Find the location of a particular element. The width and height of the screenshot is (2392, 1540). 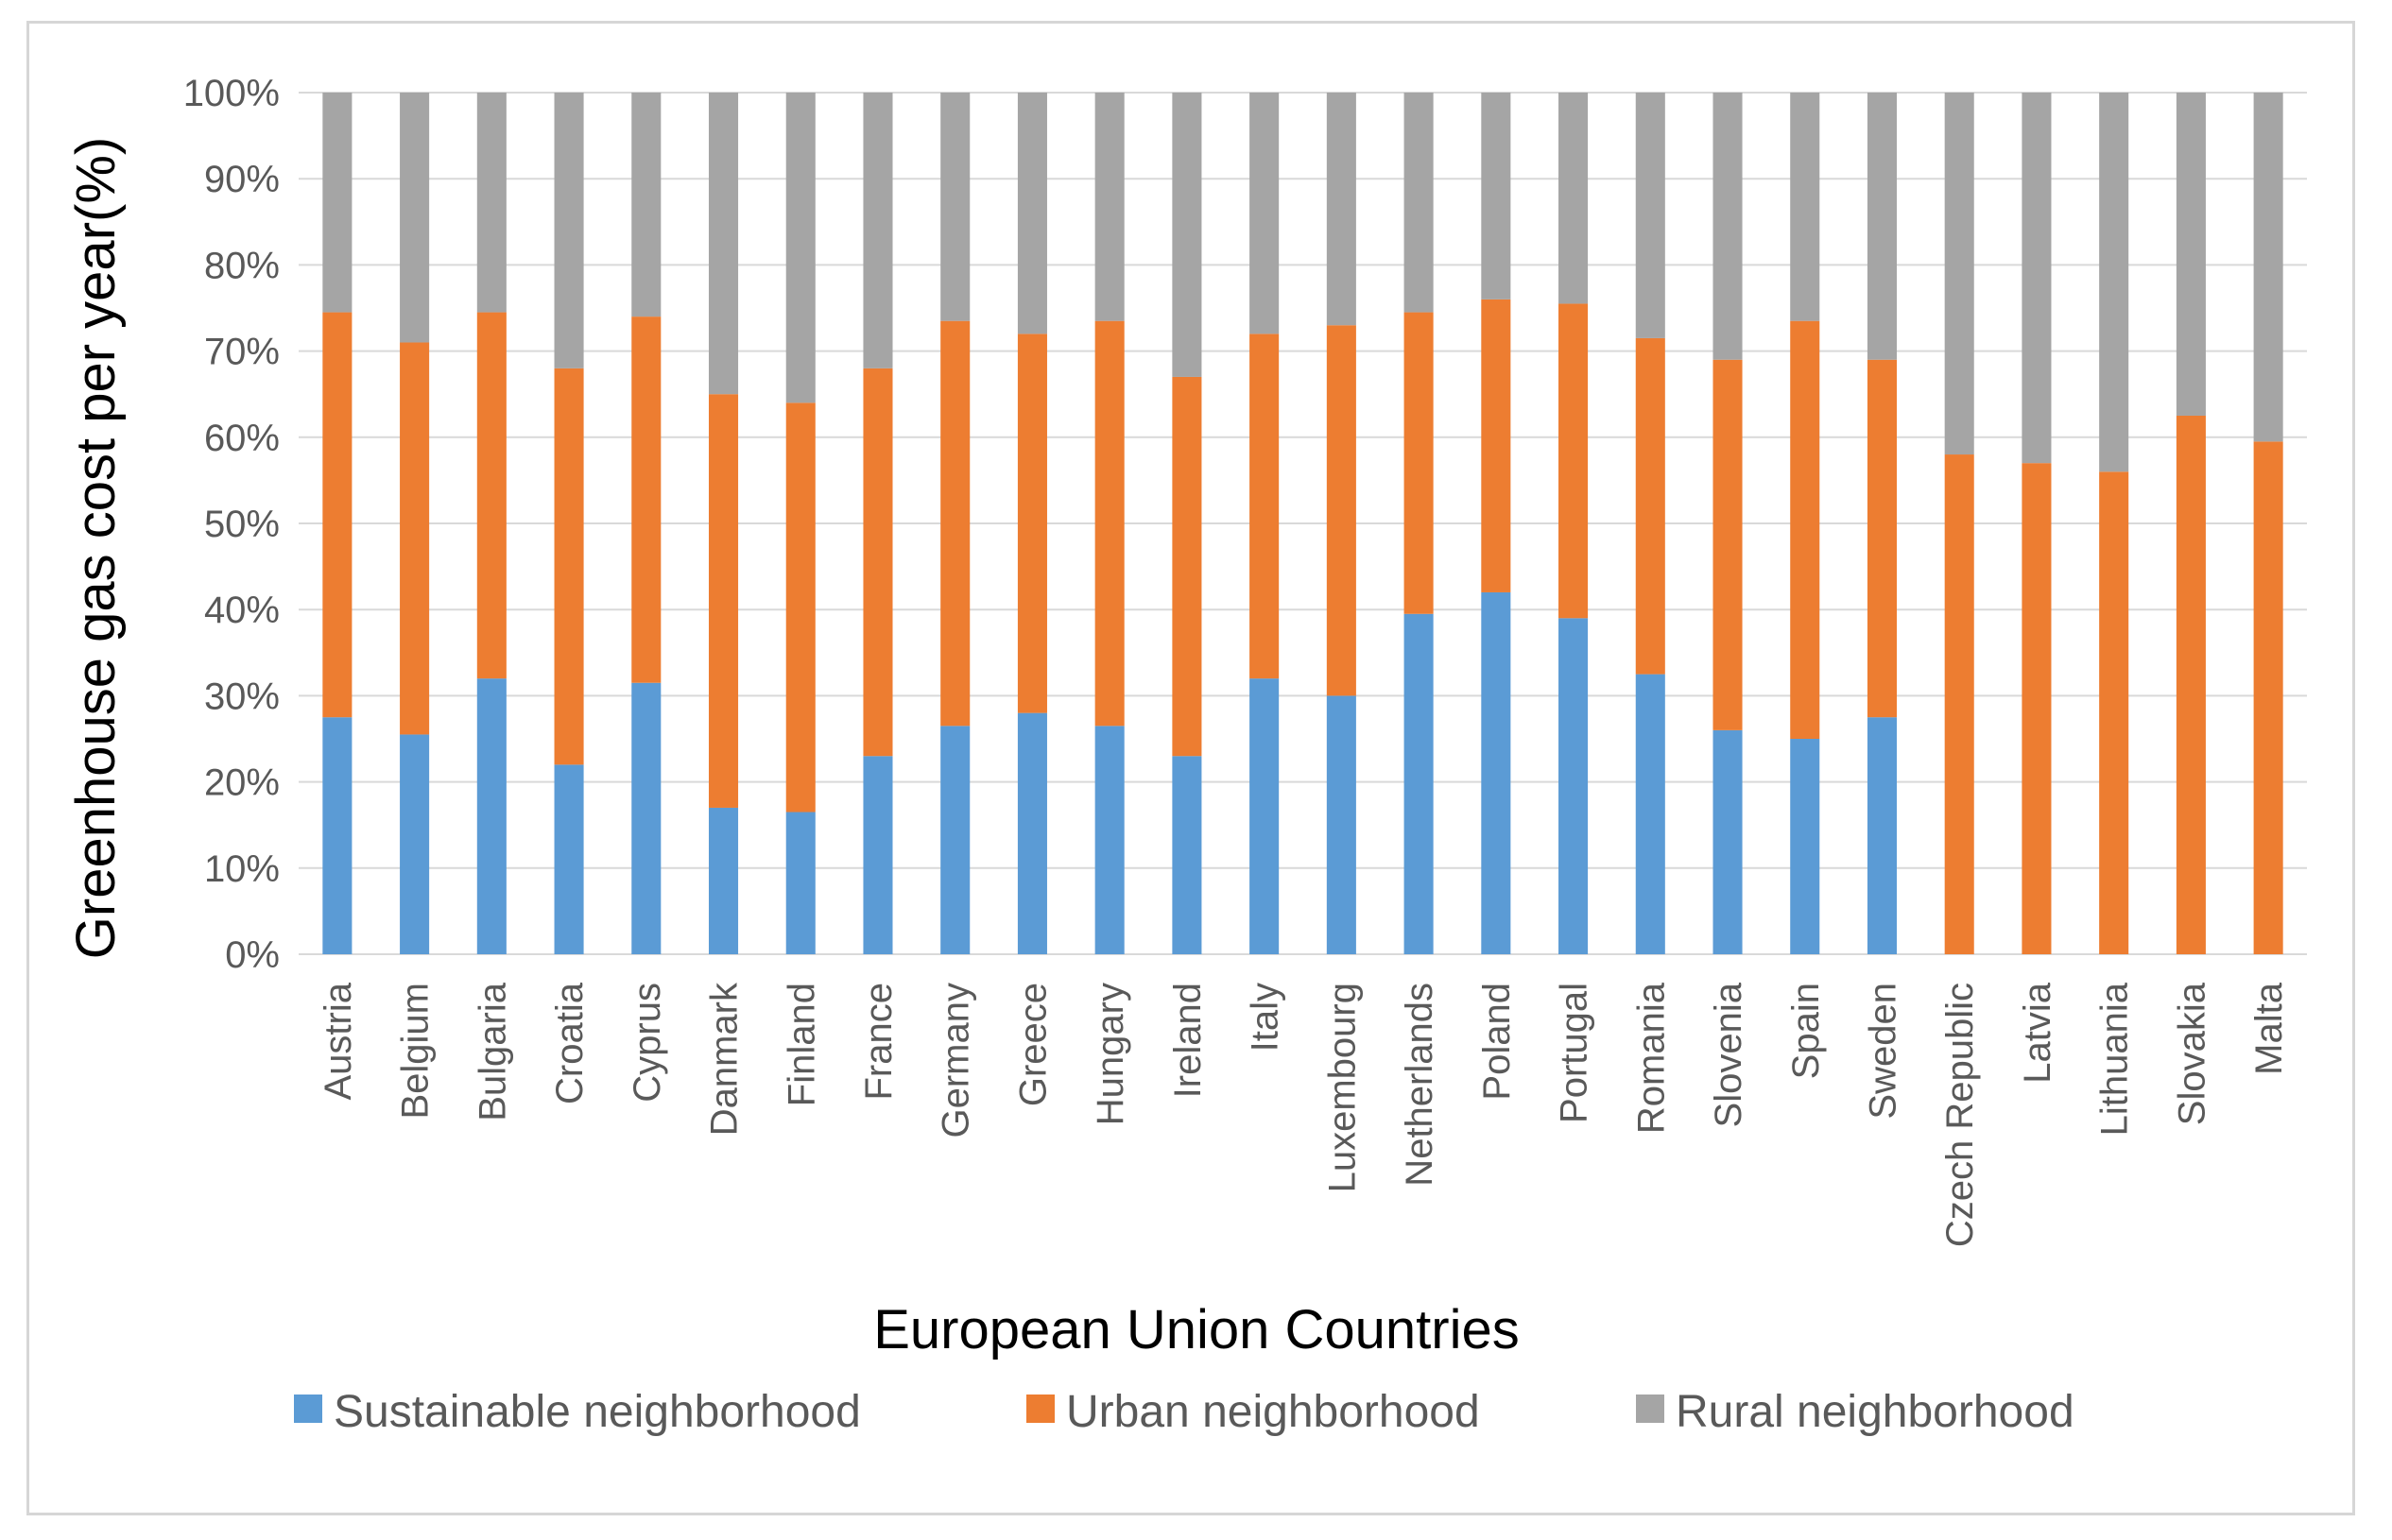

y-axis-title: Greenhouse gas cost per year(%) is located at coordinates (96, 548).